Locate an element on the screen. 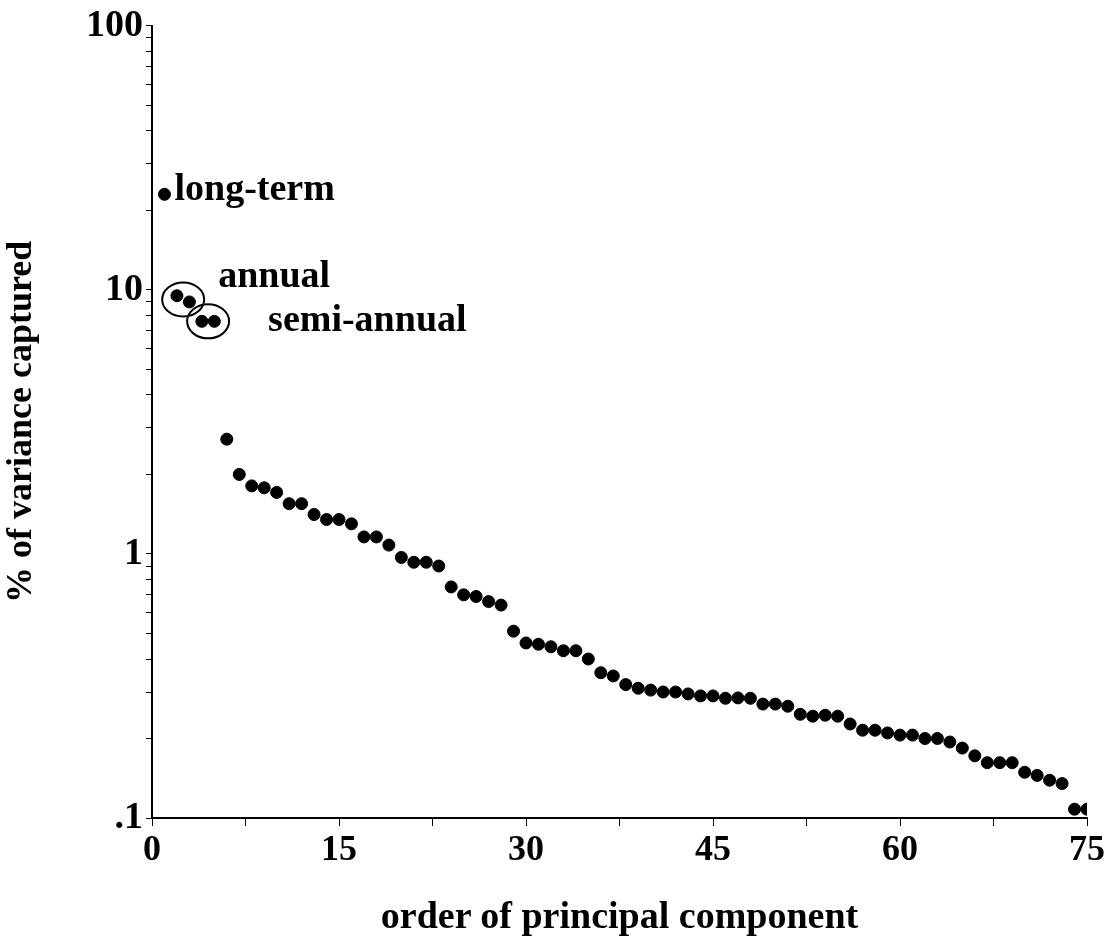 This screenshot has height=941, width=1112. y-axis-title: % of variance captured is located at coordinates (19, 422).